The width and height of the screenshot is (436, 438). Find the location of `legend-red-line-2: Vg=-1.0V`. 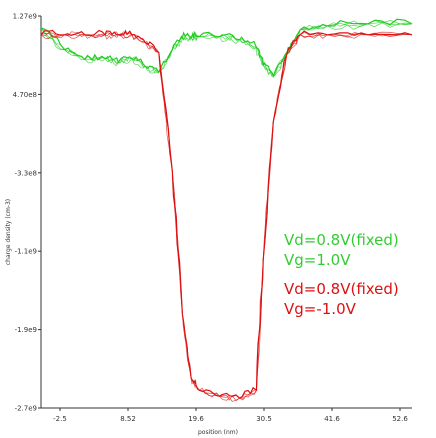

legend-red-line-2: Vg=-1.0V is located at coordinates (320, 309).